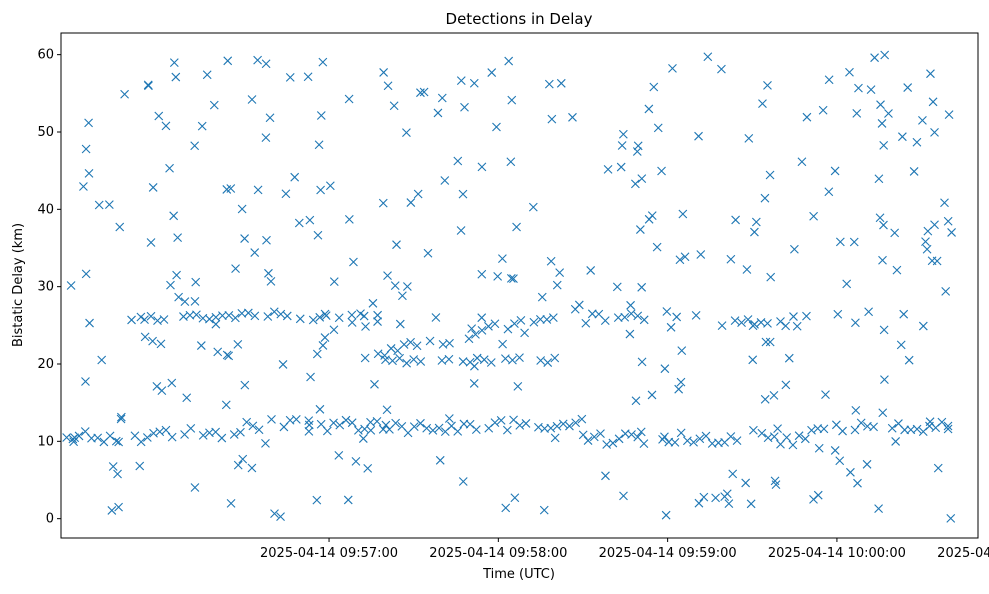 This screenshot has height=594, width=989. What do you see at coordinates (45, 287) in the screenshot?
I see `y-tick-label: 30` at bounding box center [45, 287].